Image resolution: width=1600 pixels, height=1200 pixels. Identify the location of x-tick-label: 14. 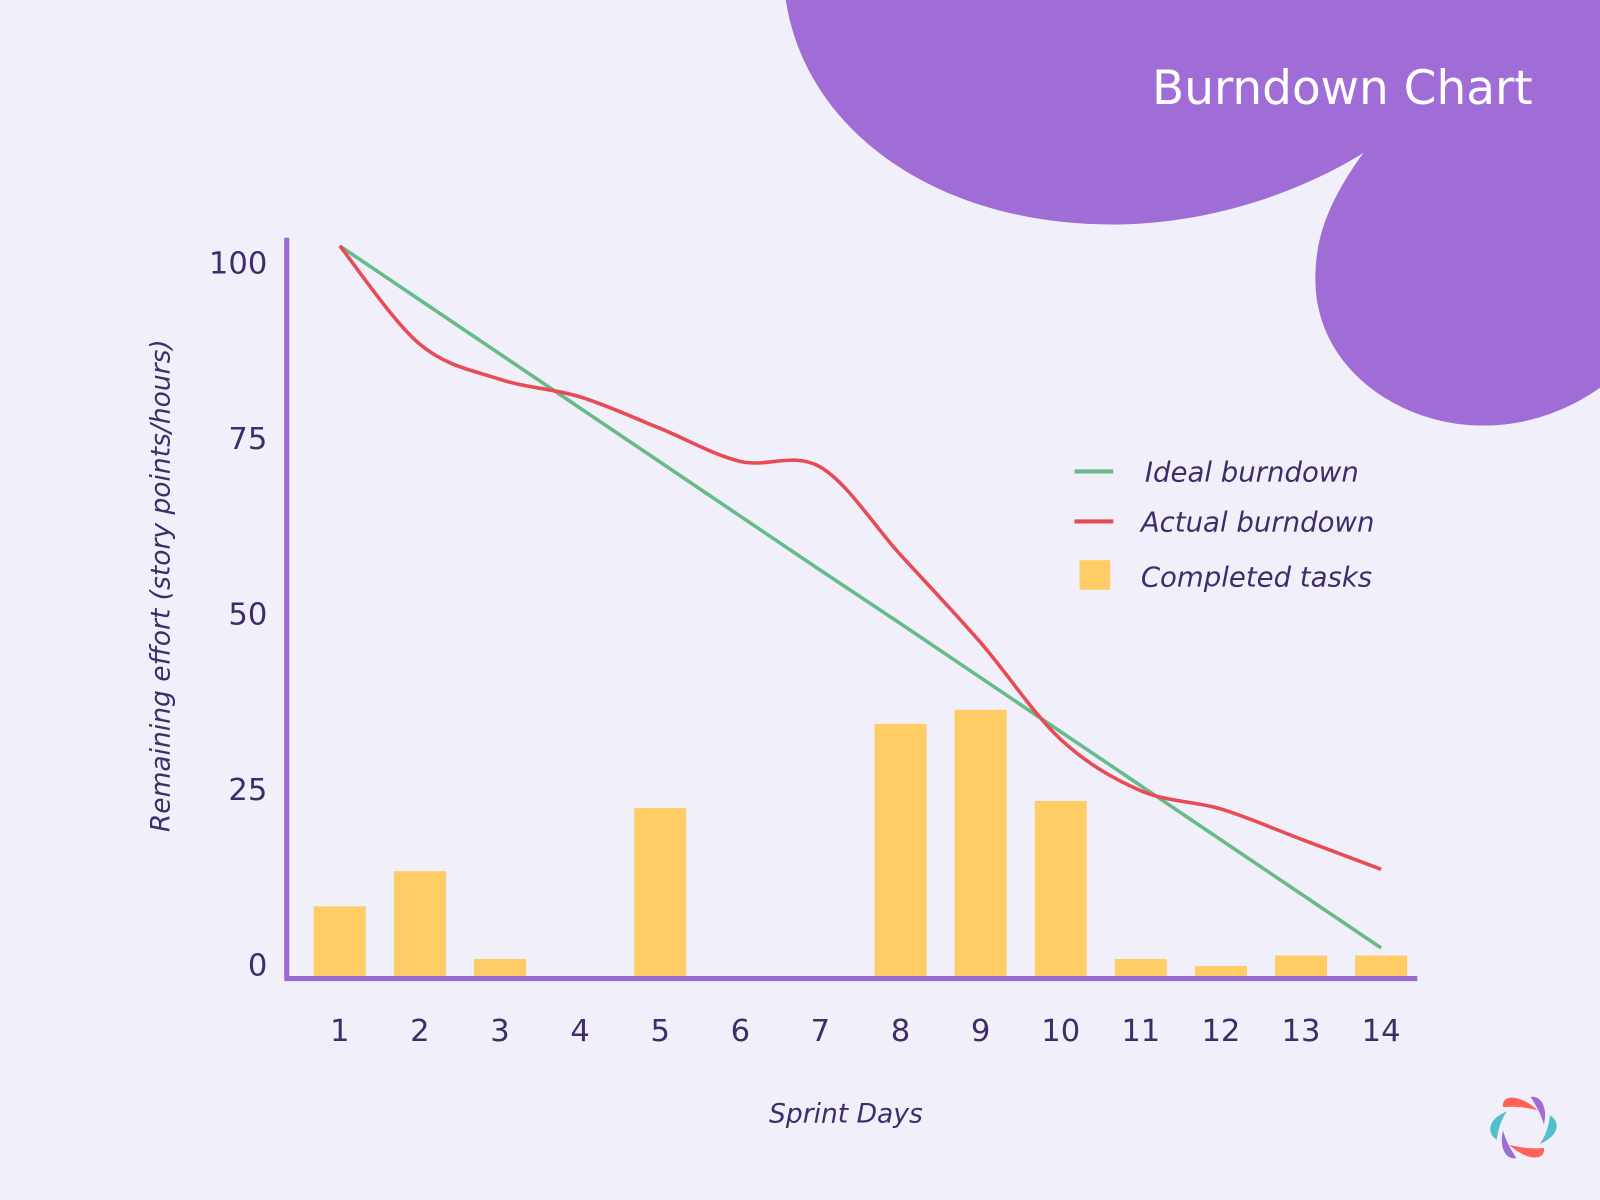
(1381, 1031).